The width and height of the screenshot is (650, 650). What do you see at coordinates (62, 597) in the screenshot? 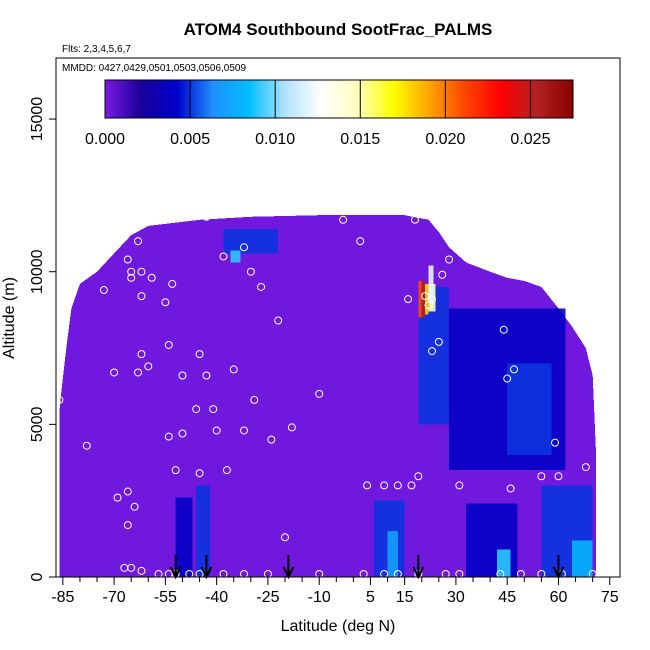
I see `x-tick-label: -85` at bounding box center [62, 597].